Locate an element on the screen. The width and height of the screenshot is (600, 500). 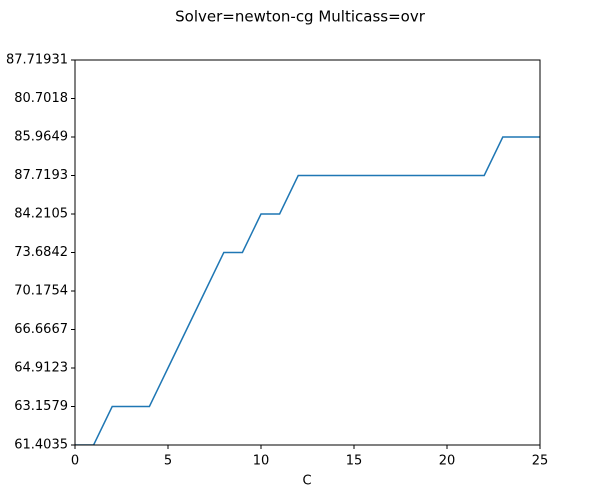
y-tick-label: 61.4035 is located at coordinates (41, 445).